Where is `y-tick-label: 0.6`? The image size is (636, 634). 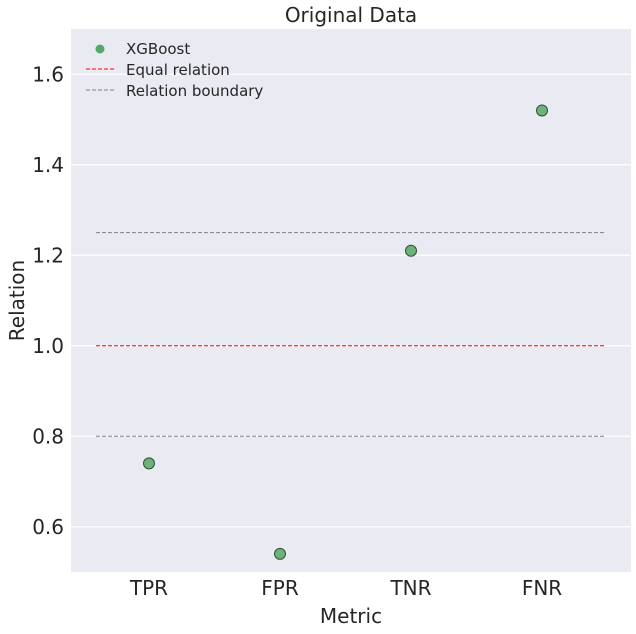 y-tick-label: 0.6 is located at coordinates (48, 527).